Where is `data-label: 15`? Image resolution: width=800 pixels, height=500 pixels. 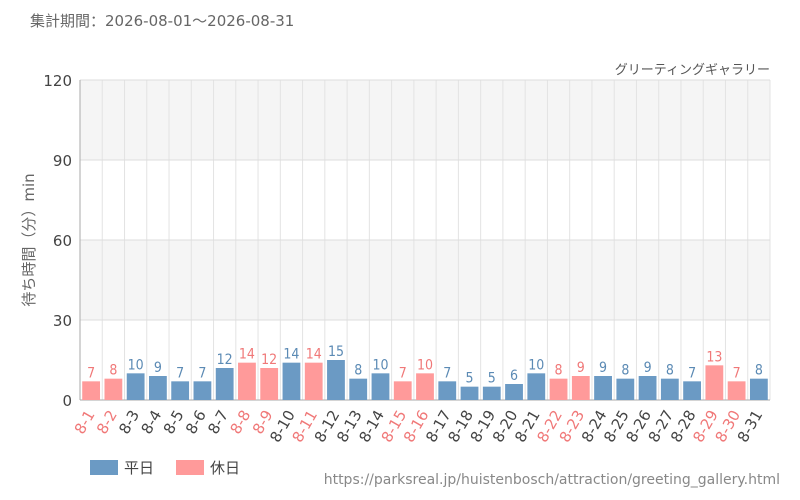 data-label: 15 is located at coordinates (336, 352).